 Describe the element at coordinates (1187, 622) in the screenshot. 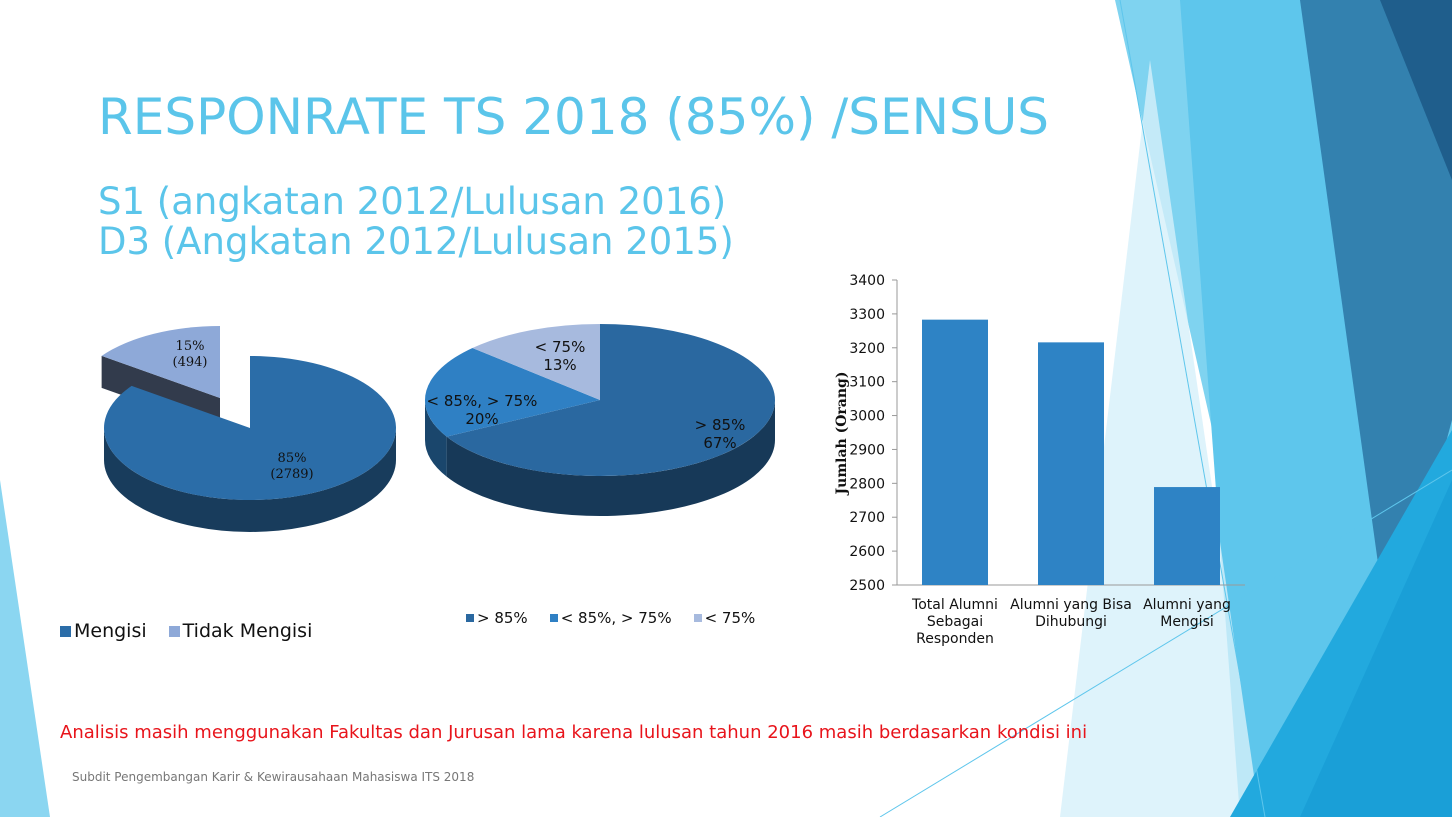

I see `x-tick-label-line: Mengisi` at that location.